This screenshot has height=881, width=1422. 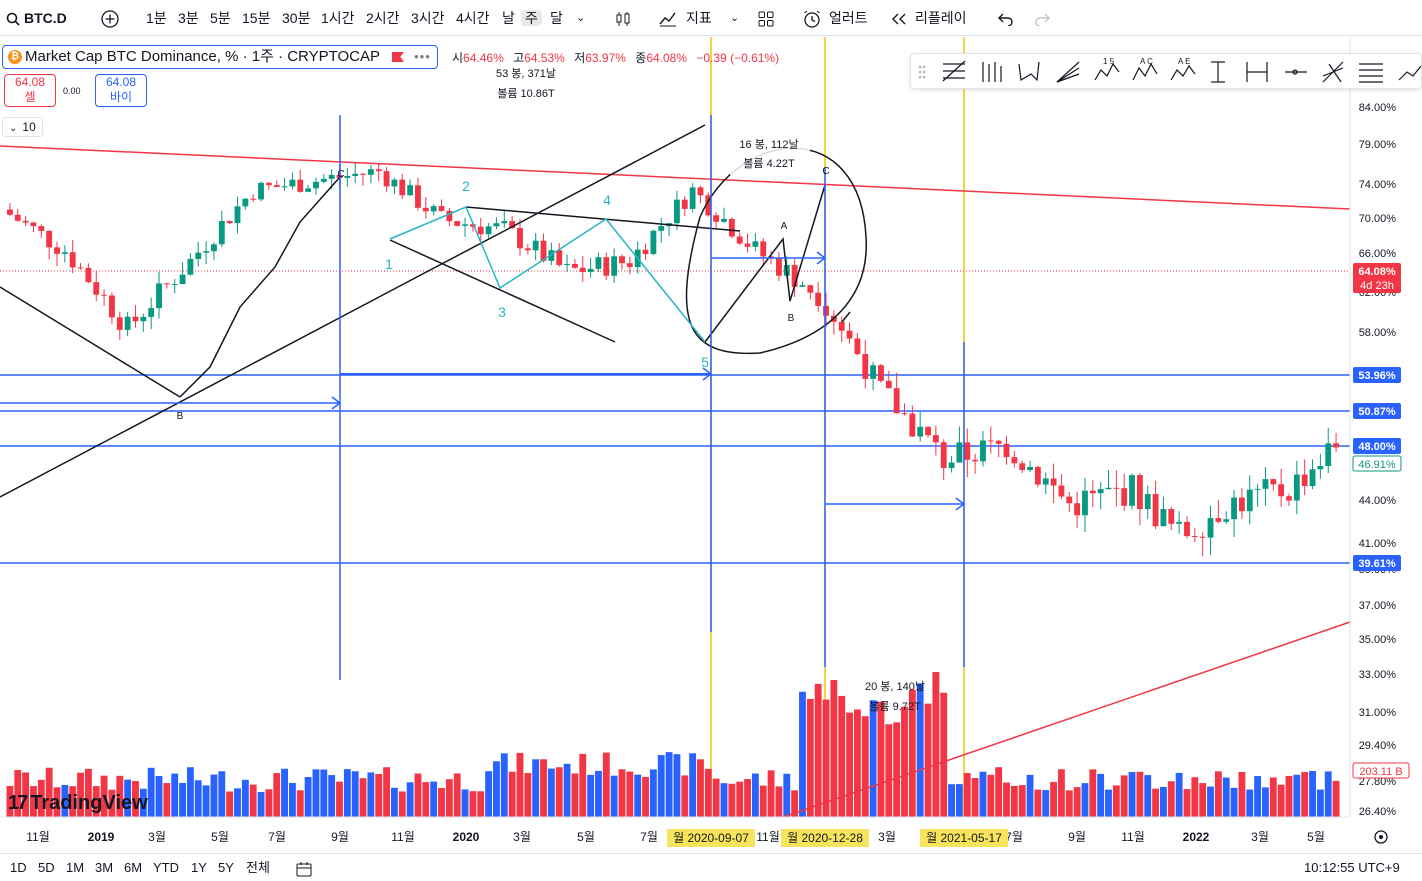 I want to click on range-5y: 5Y, so click(x=226, y=867).